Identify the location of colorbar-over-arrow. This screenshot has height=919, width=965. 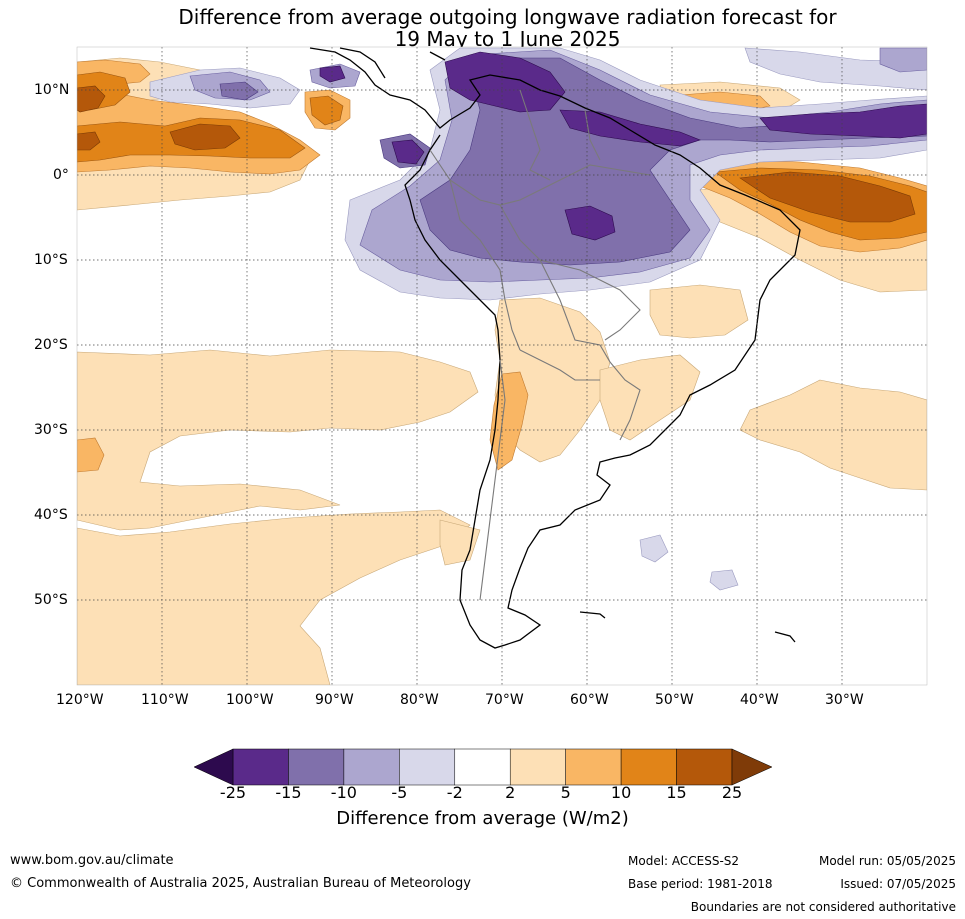
(752, 767).